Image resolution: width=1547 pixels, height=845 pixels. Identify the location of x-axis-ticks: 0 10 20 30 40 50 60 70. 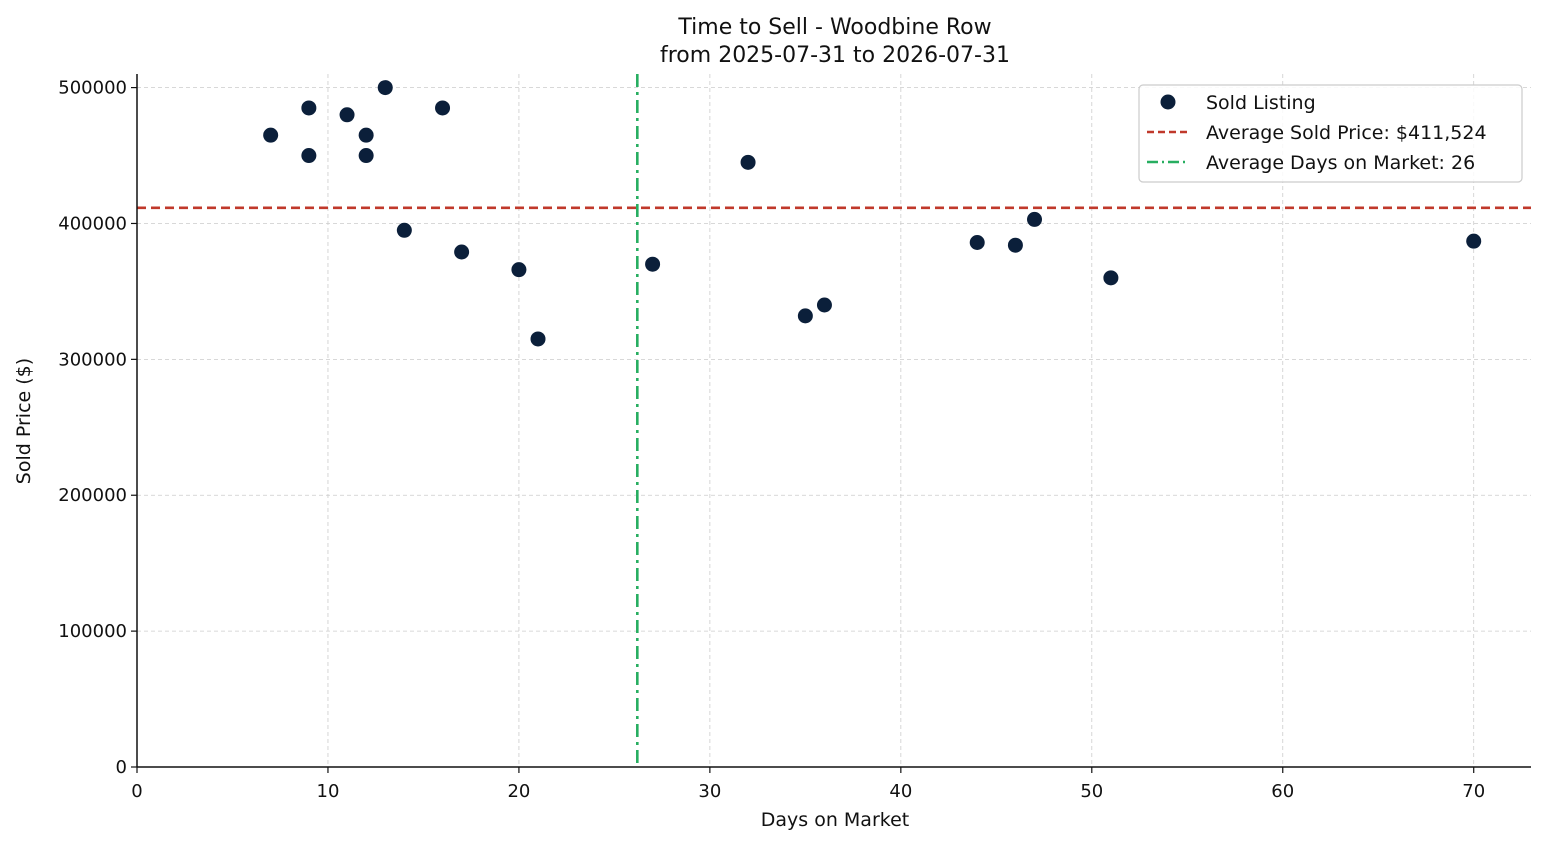
(808, 784).